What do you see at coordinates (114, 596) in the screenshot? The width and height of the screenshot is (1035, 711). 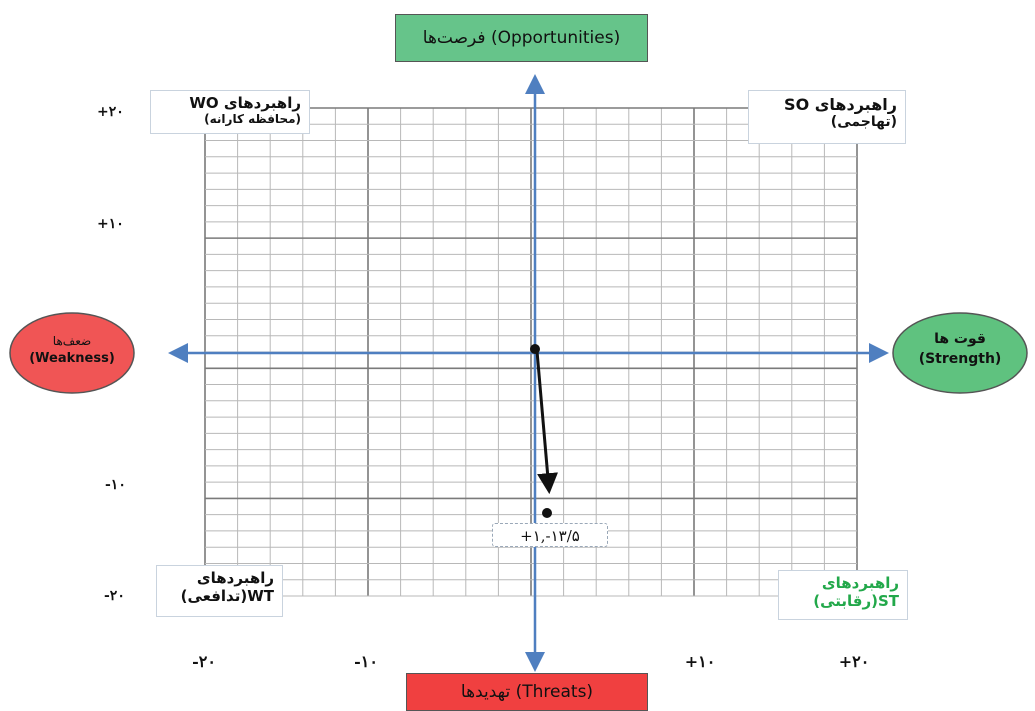 I see `y-tick-minus20: -۲۰` at bounding box center [114, 596].